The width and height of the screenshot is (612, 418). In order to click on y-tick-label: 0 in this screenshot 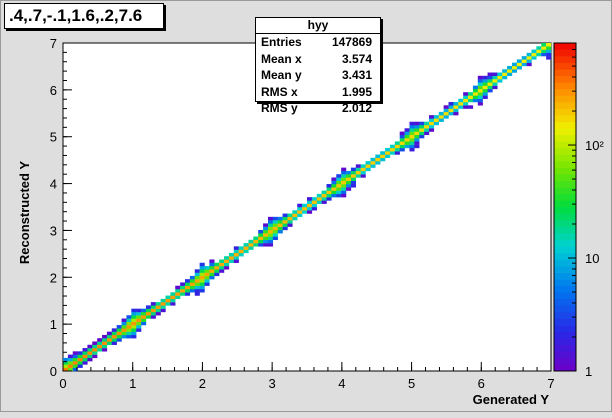, I will do `click(53, 371)`.